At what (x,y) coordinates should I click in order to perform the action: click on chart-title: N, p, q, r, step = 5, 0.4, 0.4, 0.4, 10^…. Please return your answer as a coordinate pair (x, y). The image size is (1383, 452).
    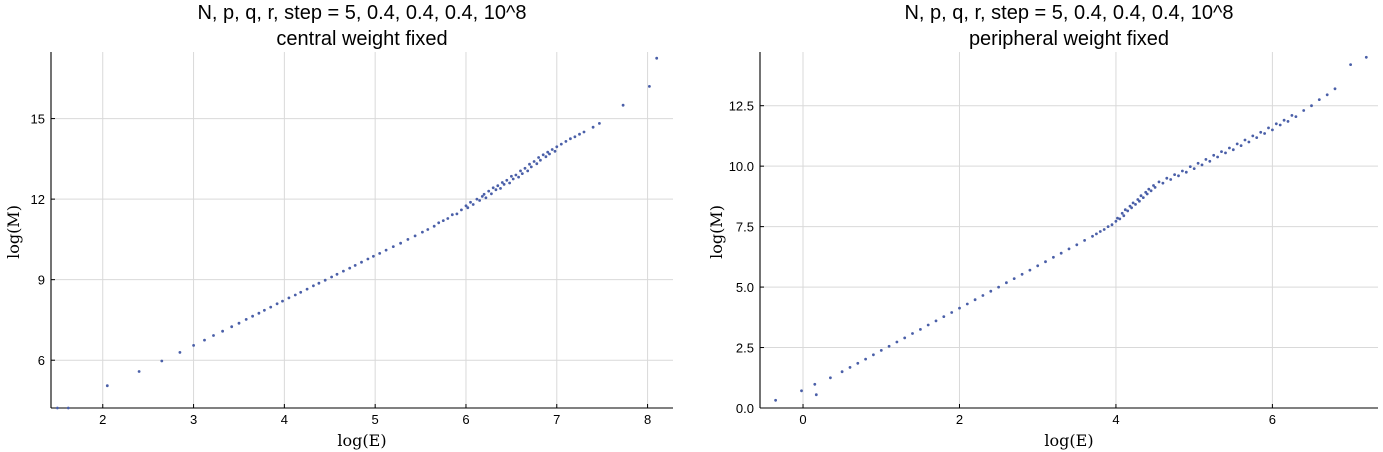
    Looking at the image, I should click on (361, 13).